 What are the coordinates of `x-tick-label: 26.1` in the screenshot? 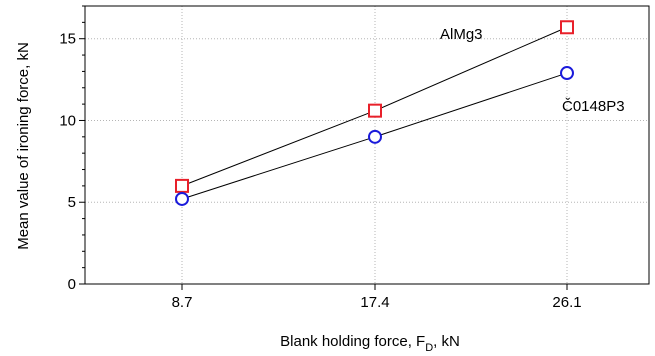 It's located at (566, 302).